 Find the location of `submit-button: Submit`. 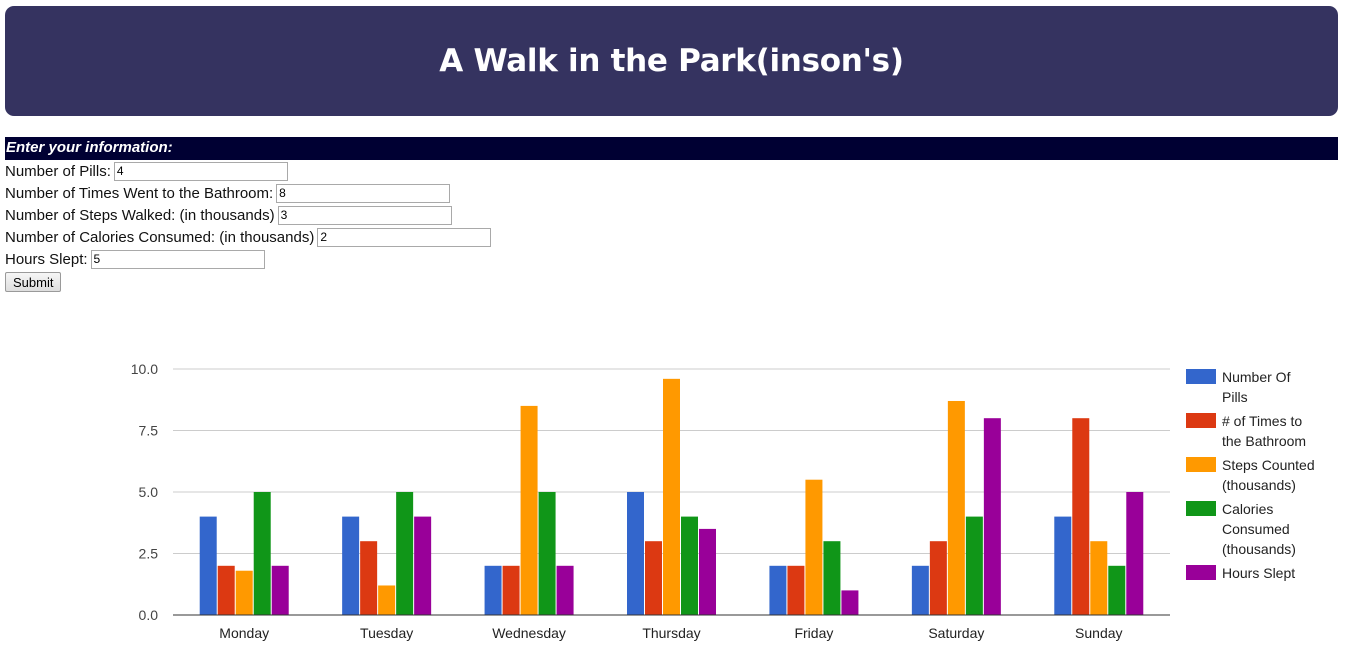

submit-button: Submit is located at coordinates (33, 282).